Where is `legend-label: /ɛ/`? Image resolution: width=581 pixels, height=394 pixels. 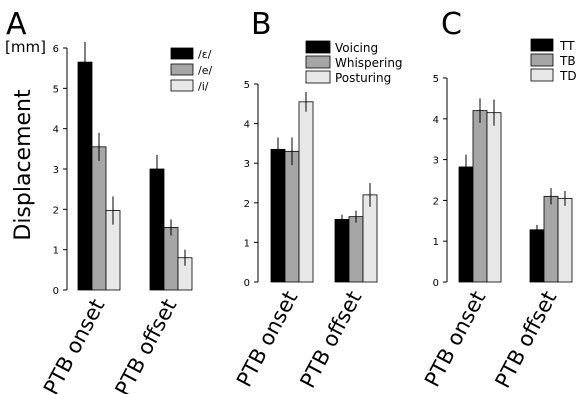 legend-label: /ɛ/ is located at coordinates (205, 54).